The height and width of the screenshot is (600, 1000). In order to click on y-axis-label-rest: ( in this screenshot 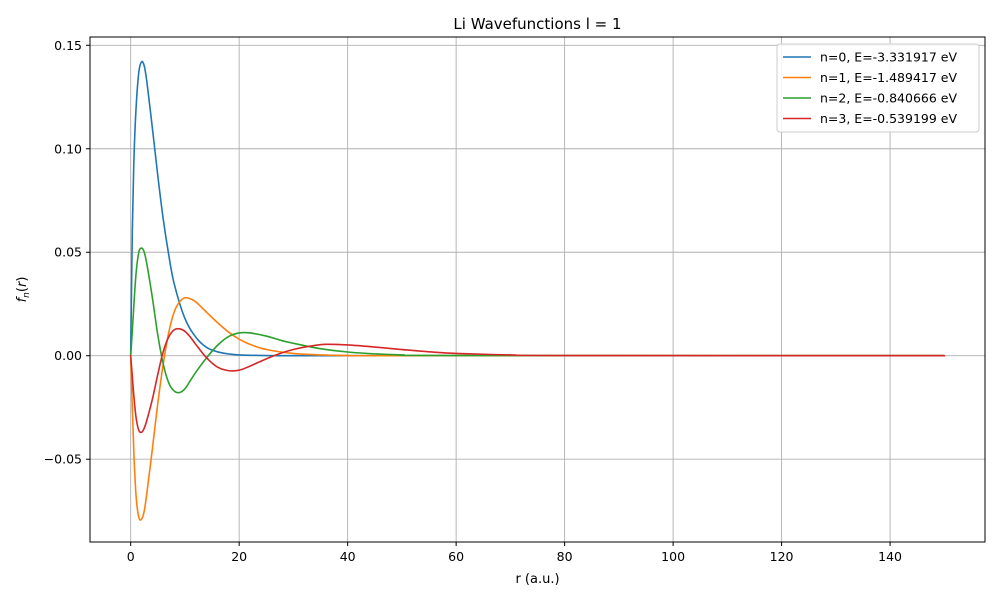, I will do `click(22, 289)`.